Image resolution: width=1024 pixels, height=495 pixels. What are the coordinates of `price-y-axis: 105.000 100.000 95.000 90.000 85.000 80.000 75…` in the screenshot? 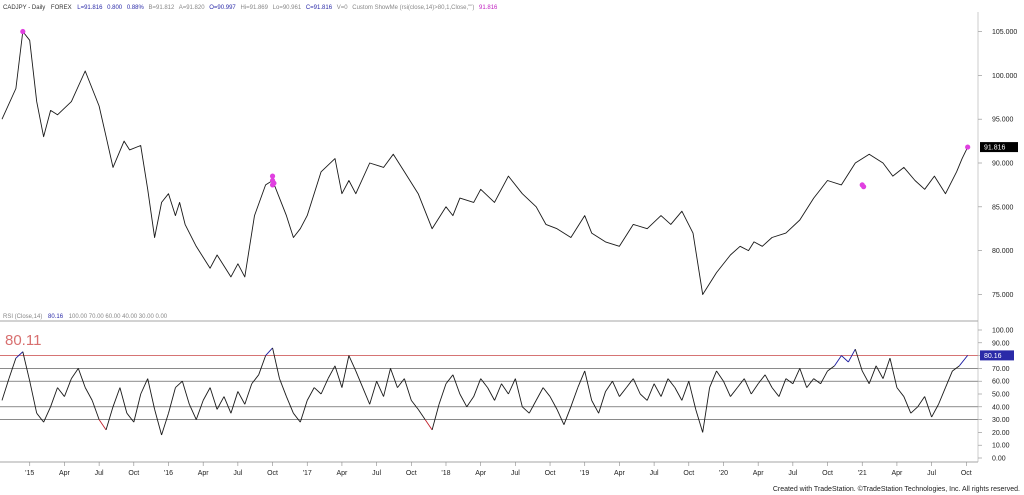 It's located at (998, 164).